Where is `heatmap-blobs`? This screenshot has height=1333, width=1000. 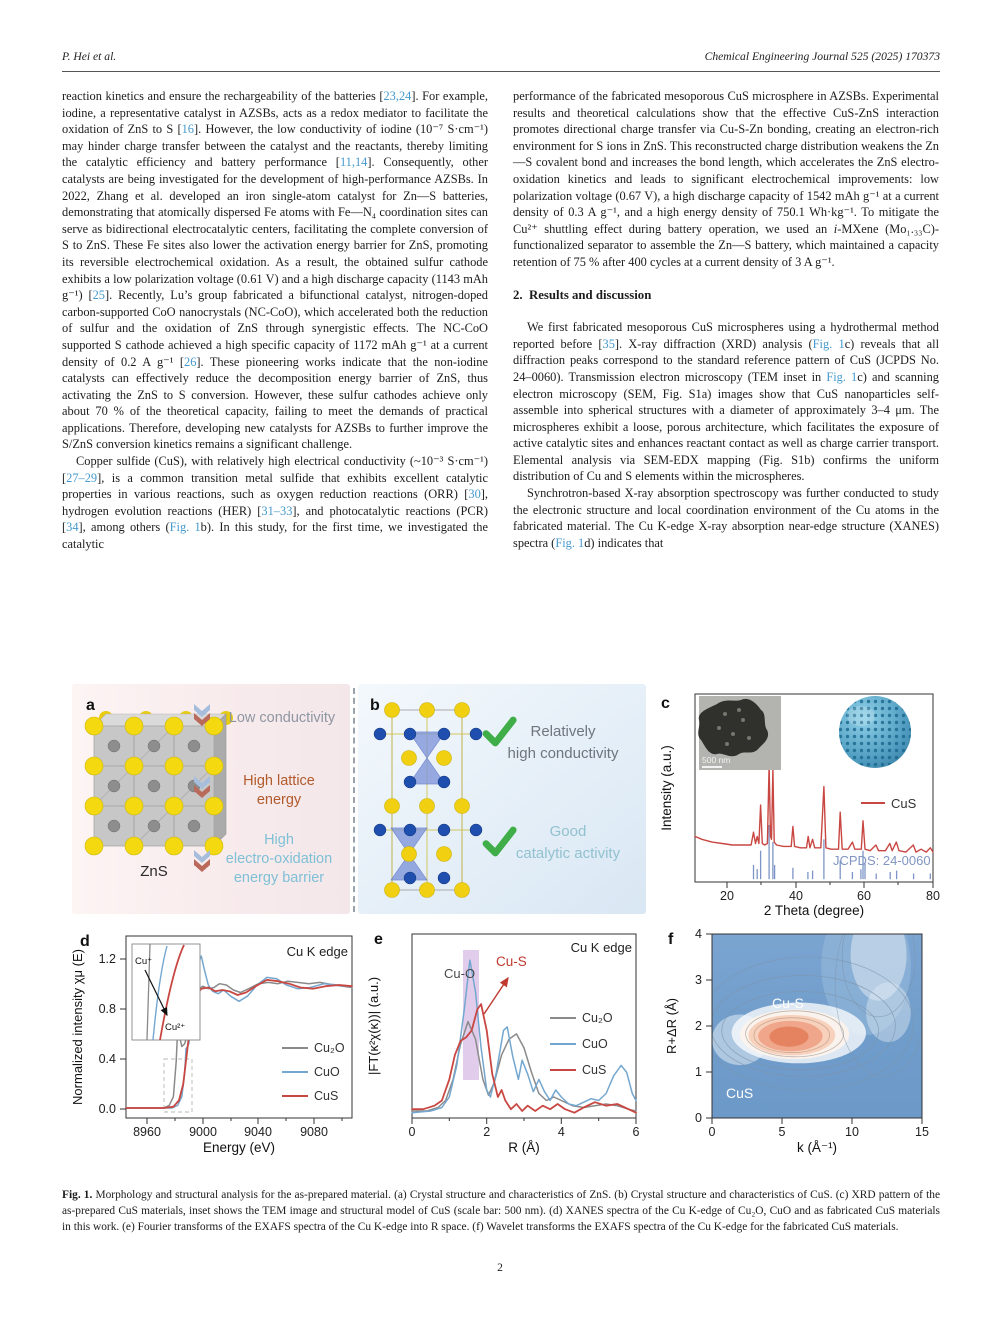
heatmap-blobs is located at coordinates (817, 1012).